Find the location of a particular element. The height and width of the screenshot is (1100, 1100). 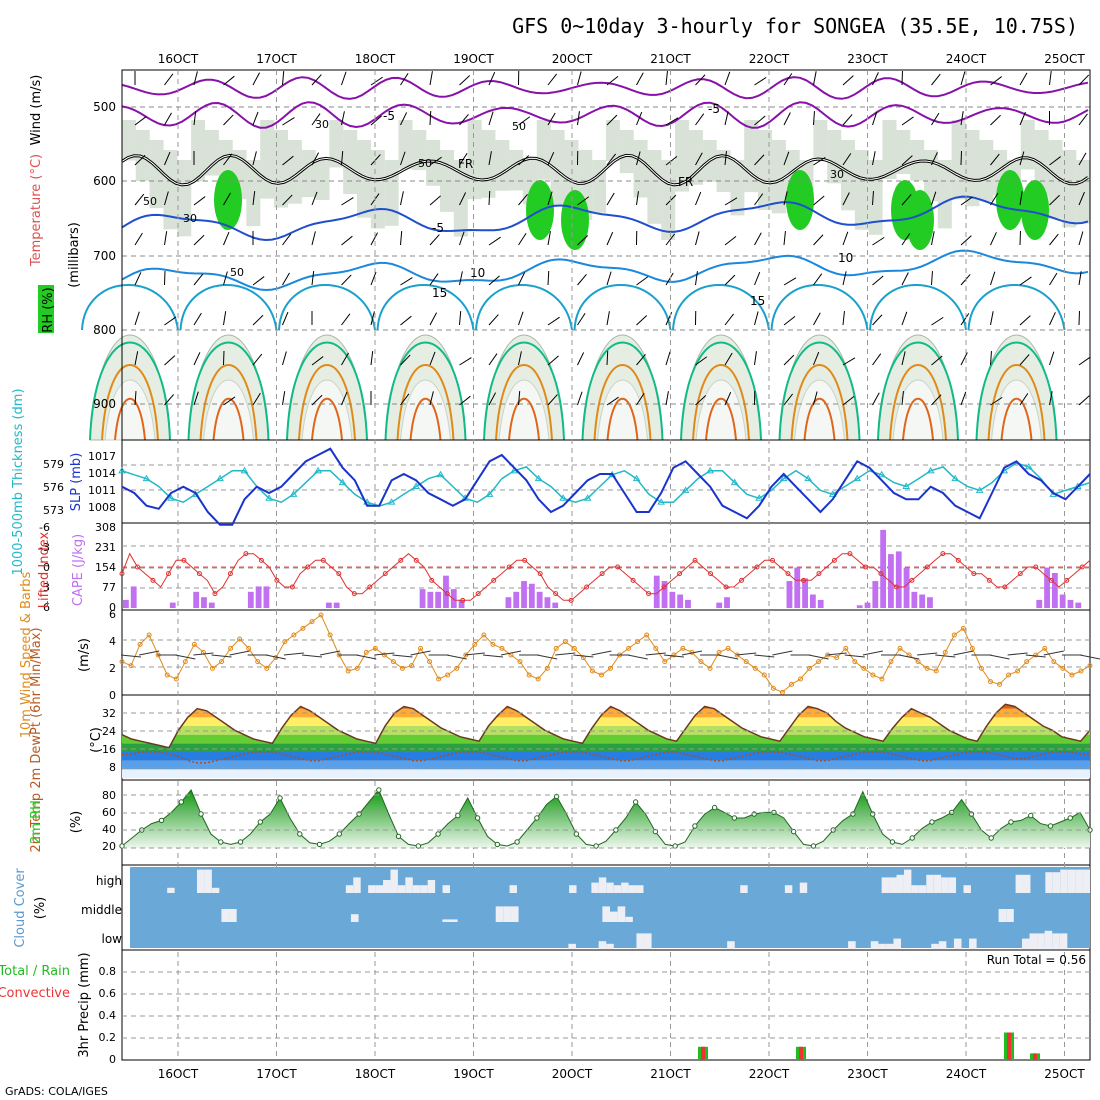

isotherm-label: FR is located at coordinates (685, 182).